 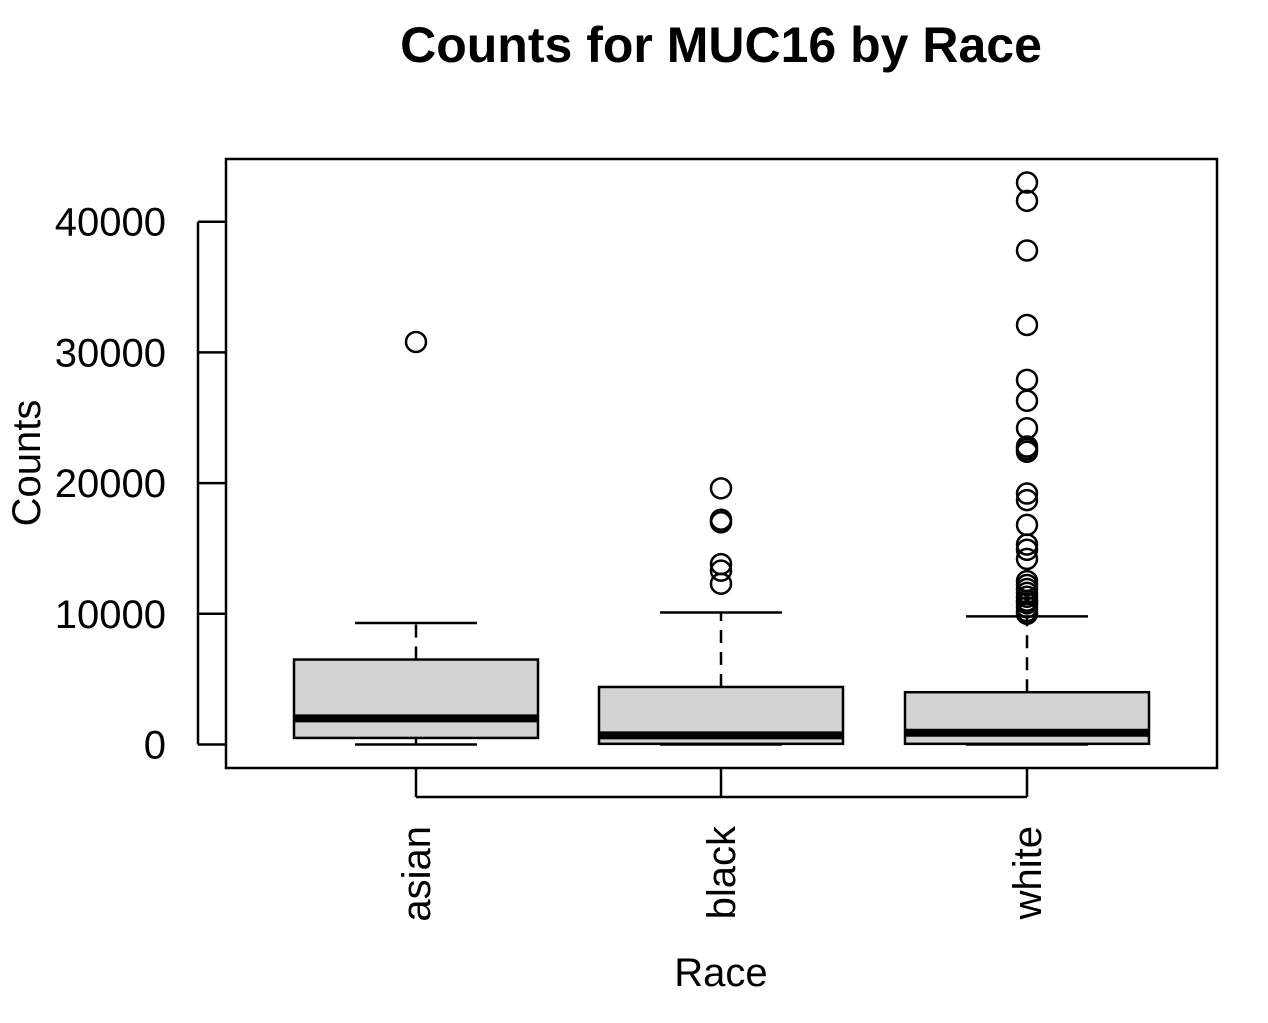 What do you see at coordinates (110, 615) in the screenshot?
I see `y-tick-label: 10000` at bounding box center [110, 615].